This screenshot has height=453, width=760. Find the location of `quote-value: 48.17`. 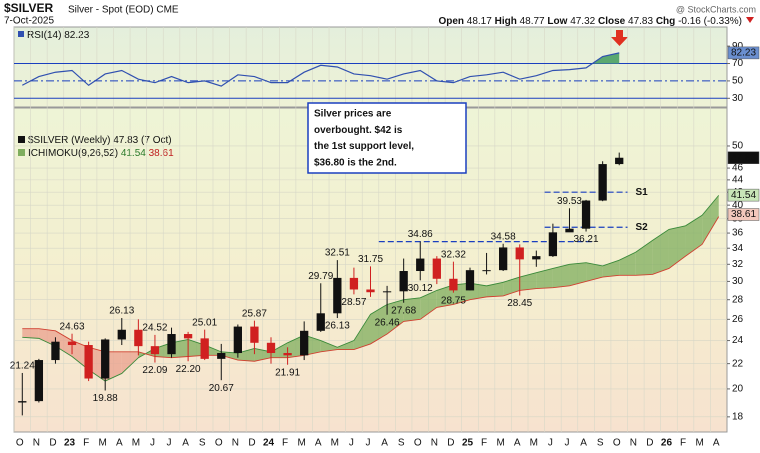

quote-value: 48.17 is located at coordinates (479, 21).